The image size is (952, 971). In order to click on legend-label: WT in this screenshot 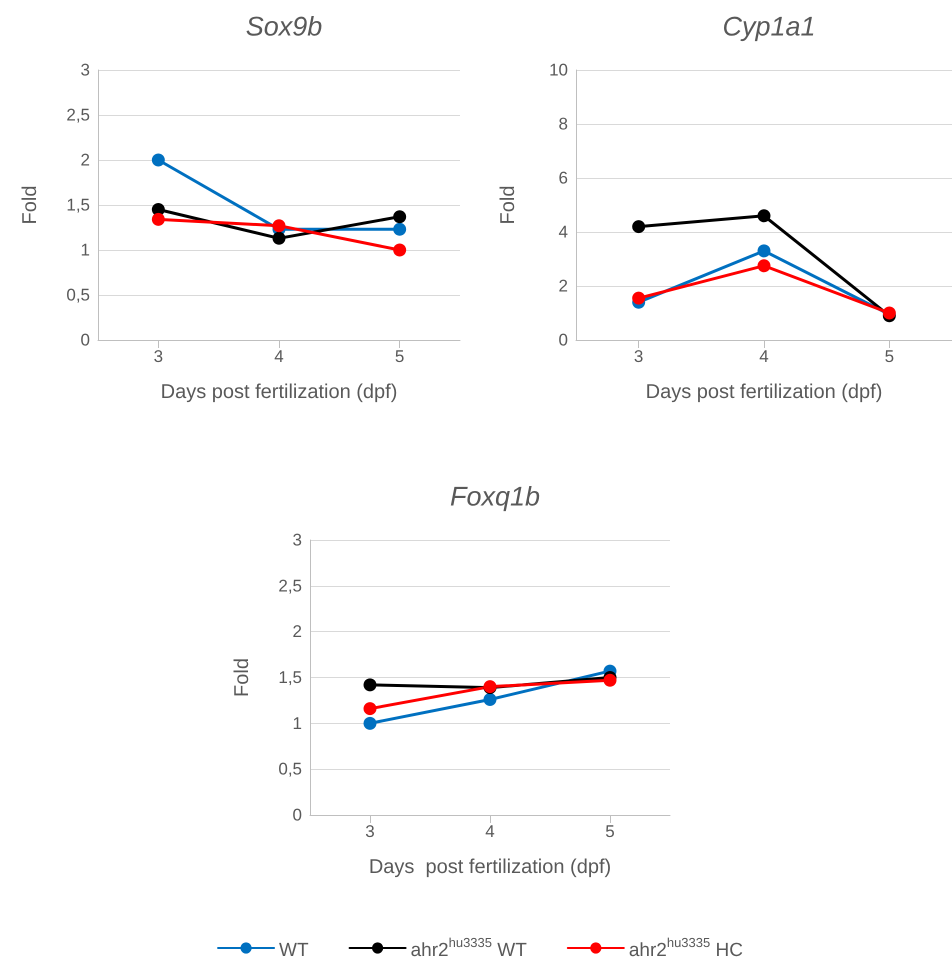, I will do `click(294, 950)`.